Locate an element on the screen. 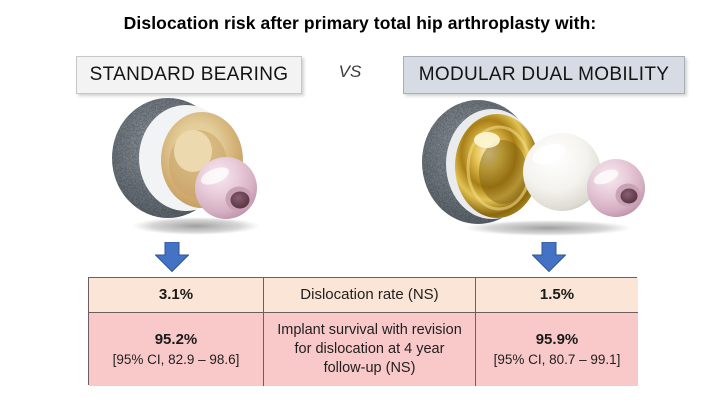 This screenshot has height=401, width=720. standard-dislocation-rate-value: 3.1% is located at coordinates (176, 295).